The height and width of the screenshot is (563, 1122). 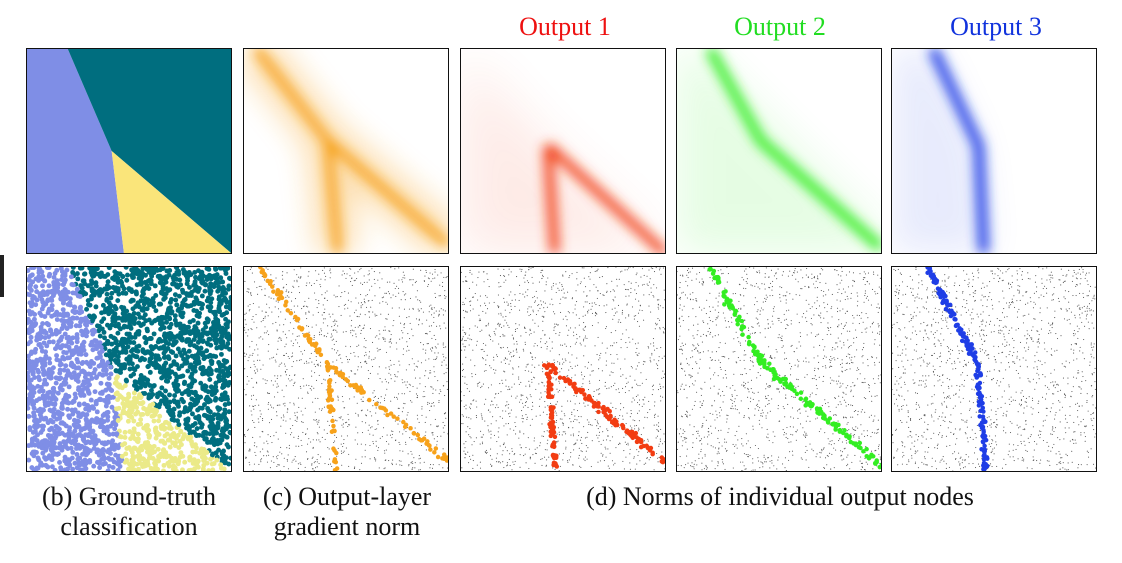 I want to click on title-output-2: Output 2, so click(x=780, y=26).